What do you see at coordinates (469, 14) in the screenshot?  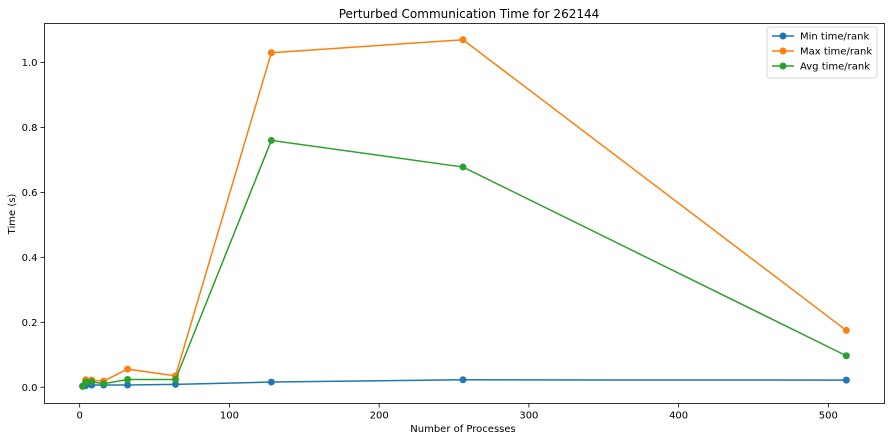 I see `chart-title: Perturbed Communication Time for 262144` at bounding box center [469, 14].